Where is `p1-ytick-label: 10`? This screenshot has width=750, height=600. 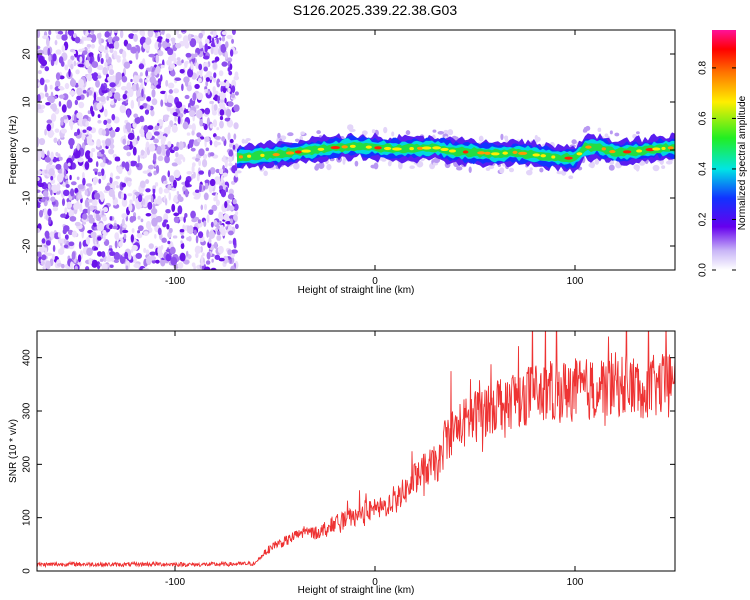 p1-ytick-label: 10 is located at coordinates (27, 102).